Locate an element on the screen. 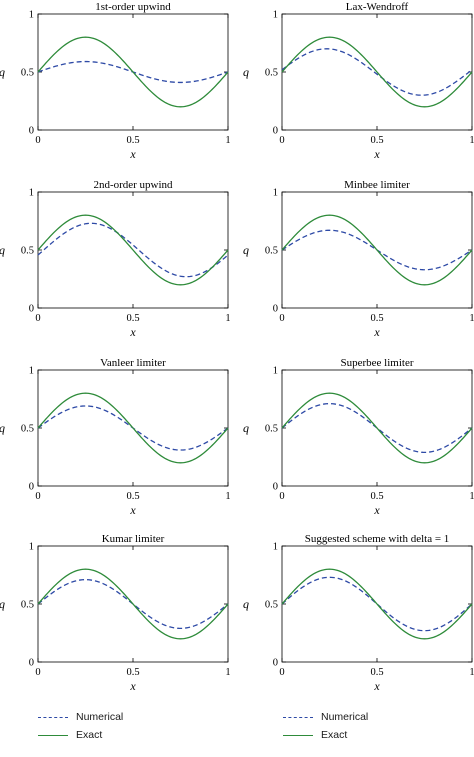 The height and width of the screenshot is (757, 474). chart-title: Vanleer limiter is located at coordinates (133, 363).